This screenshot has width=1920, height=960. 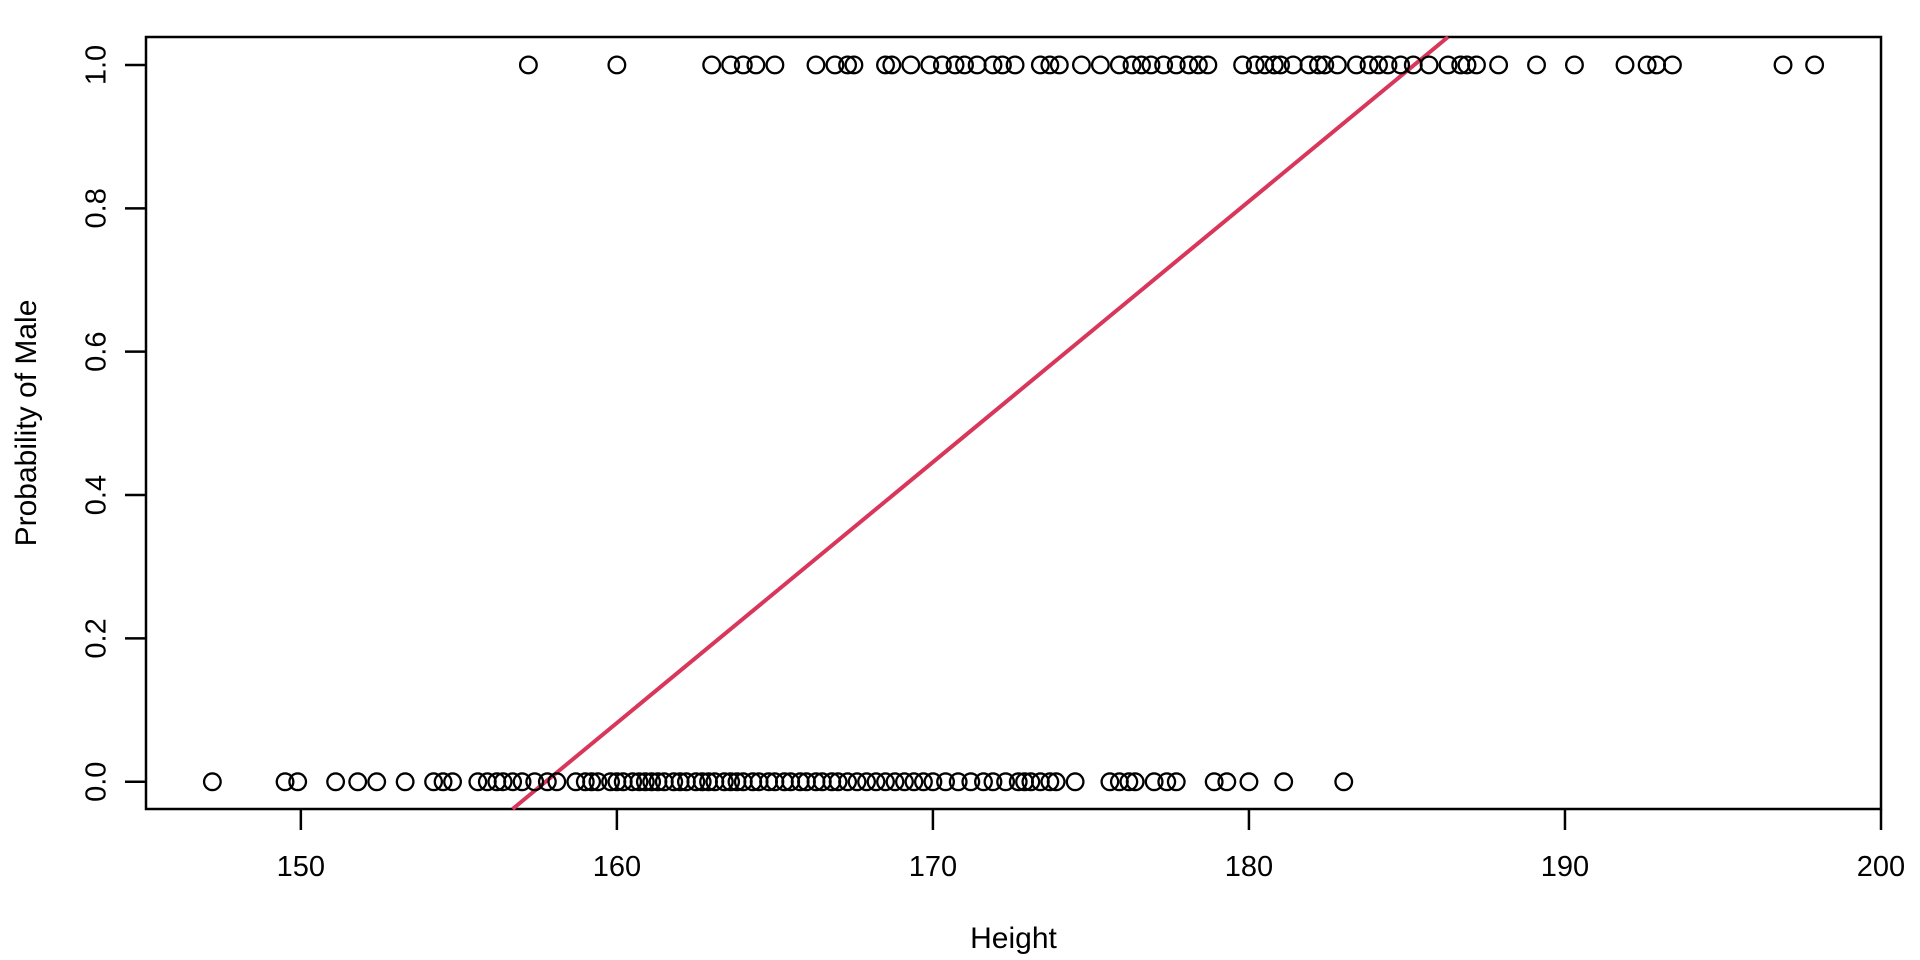 What do you see at coordinates (97, 495) in the screenshot?
I see `y-tick-label: 0.4` at bounding box center [97, 495].